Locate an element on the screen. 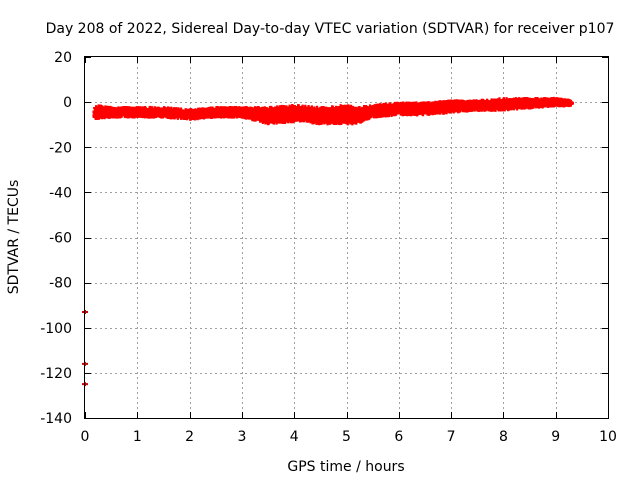  x-tick-label: 0 is located at coordinates (85, 437).